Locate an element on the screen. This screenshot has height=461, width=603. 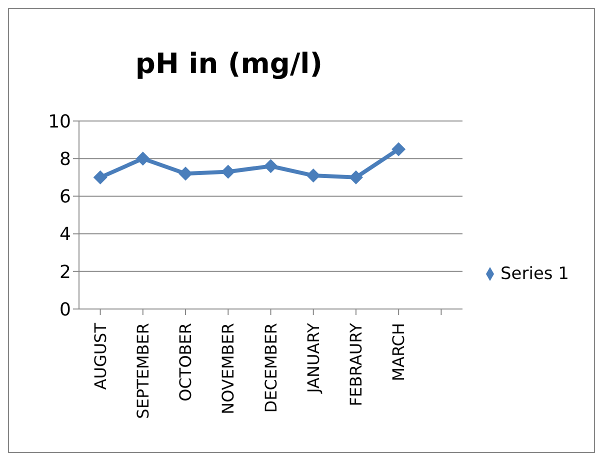
x-tick-label: OCTOBER is located at coordinates (186, 362).